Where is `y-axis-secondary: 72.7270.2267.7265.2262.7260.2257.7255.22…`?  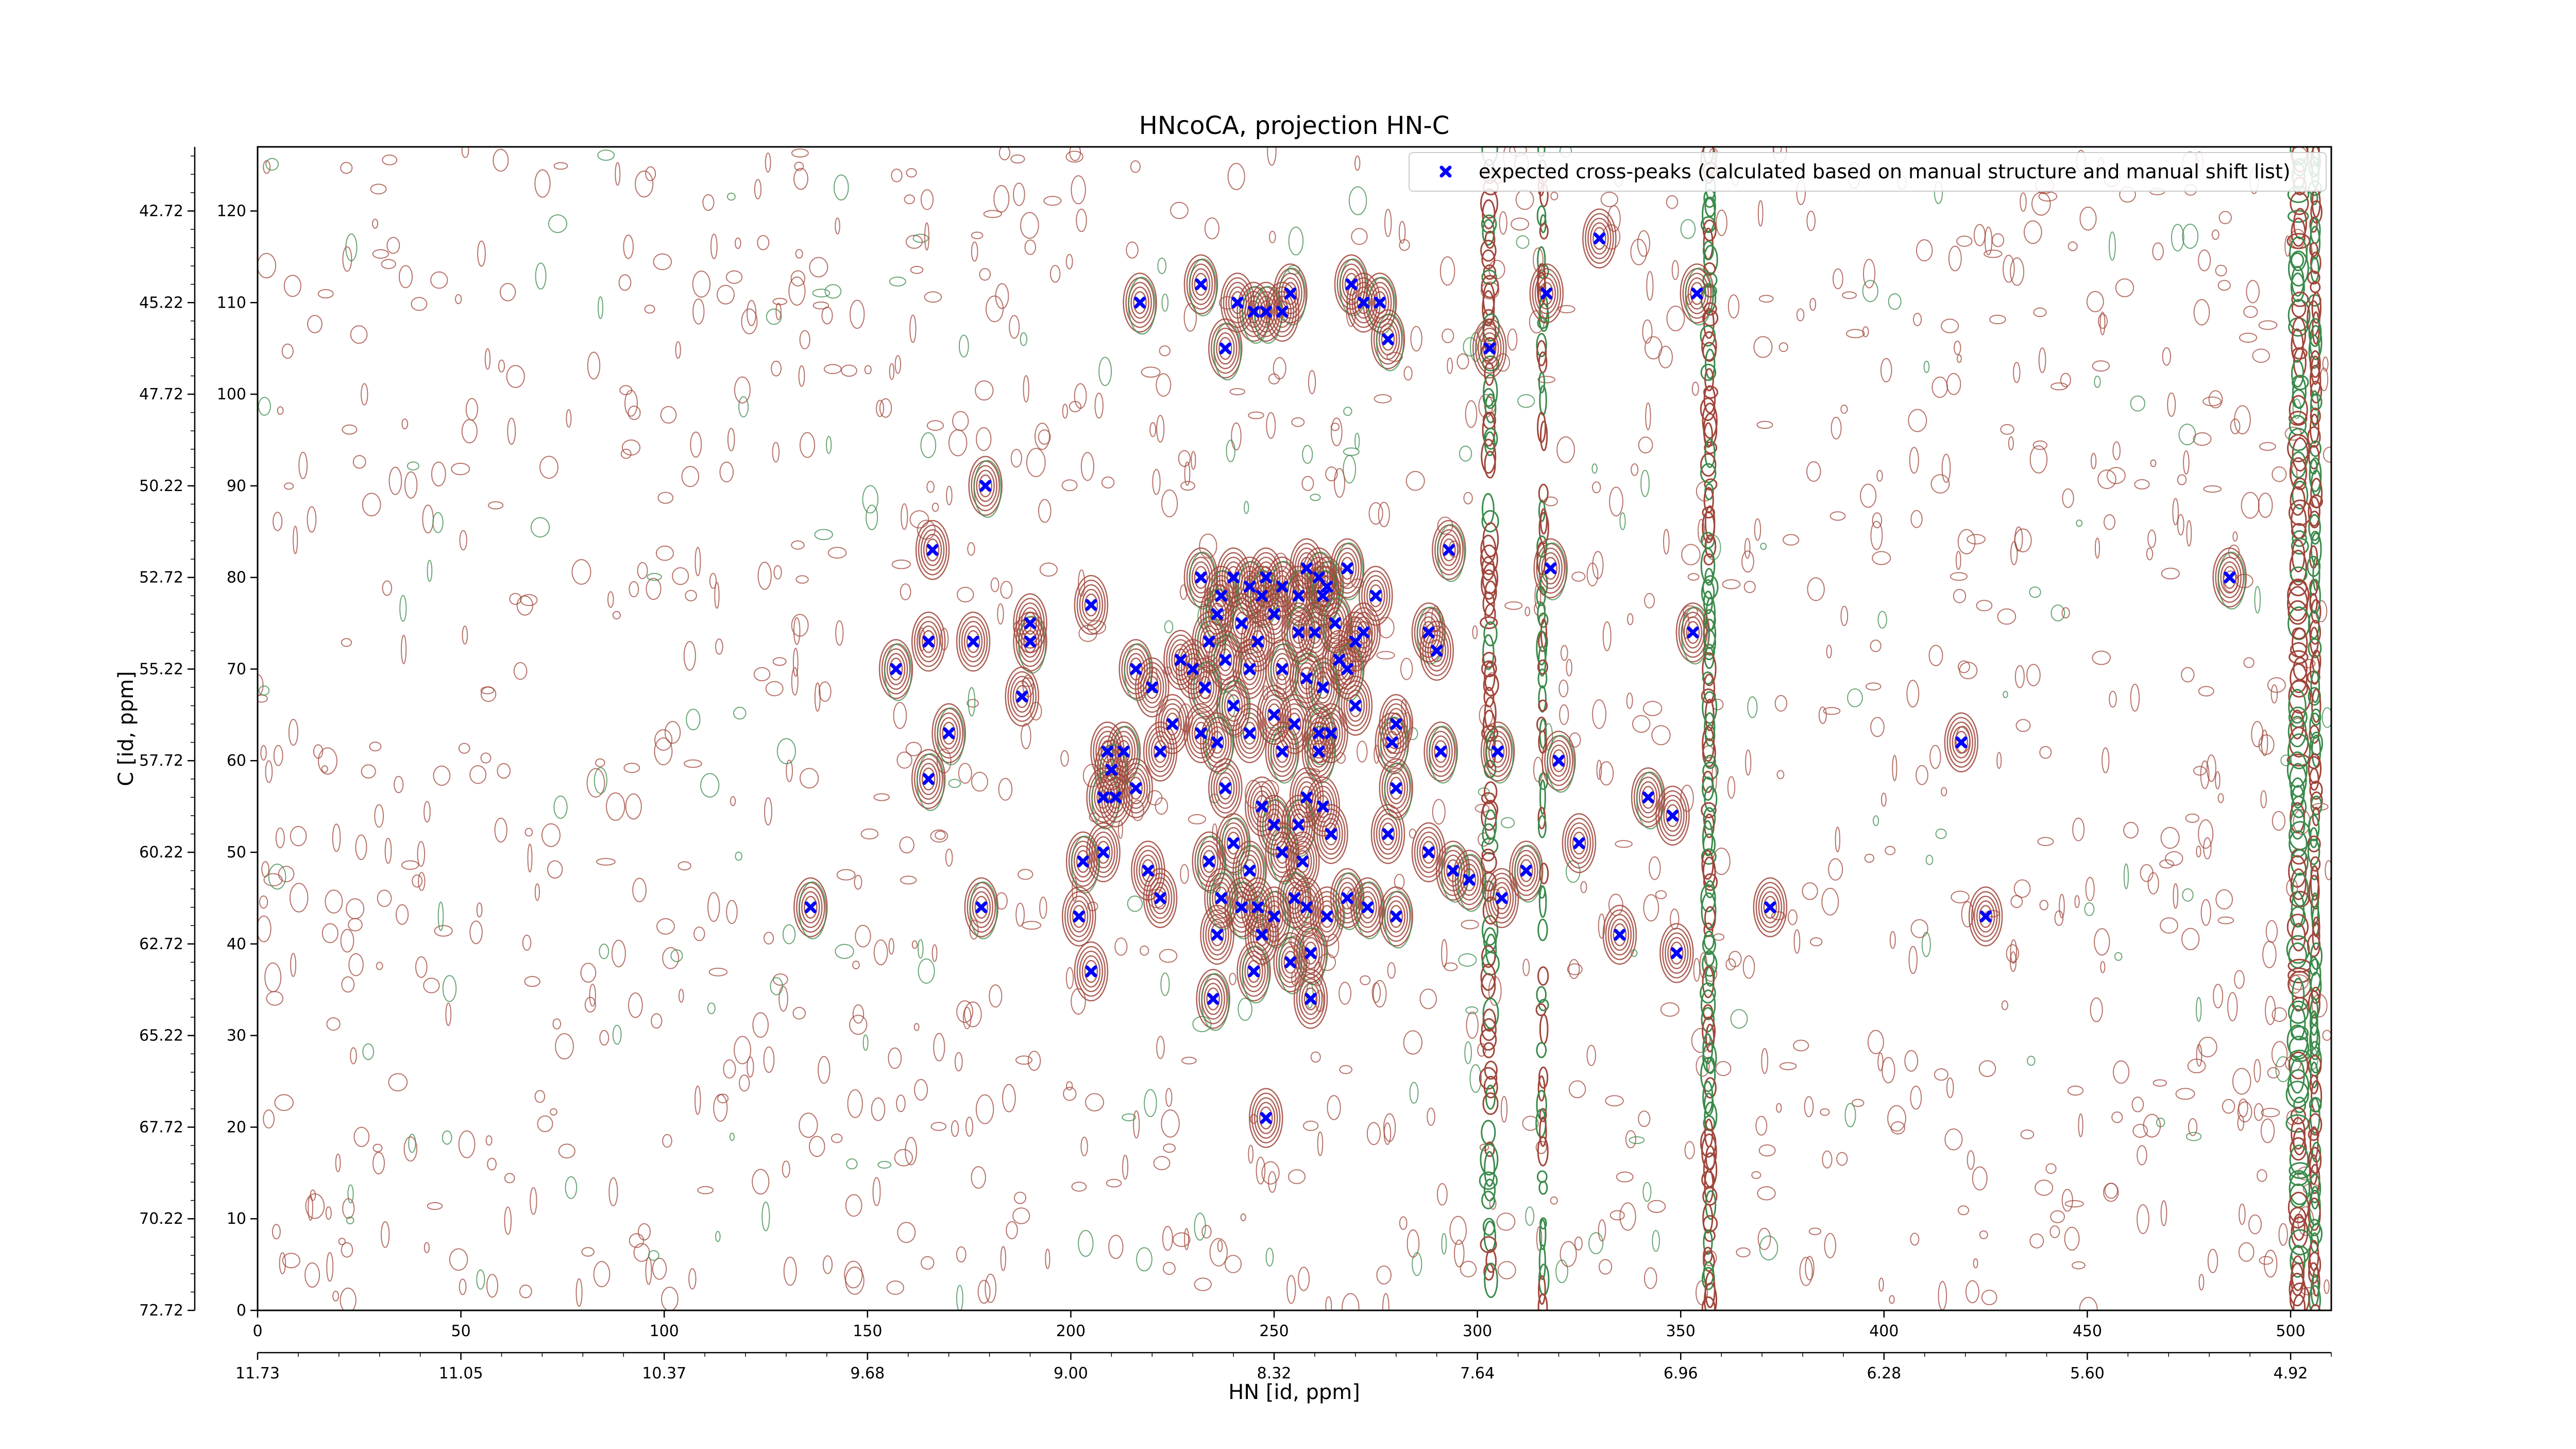
y-axis-secondary: 72.7270.2267.7265.2262.7260.2257.7255.22… is located at coordinates (167, 733).